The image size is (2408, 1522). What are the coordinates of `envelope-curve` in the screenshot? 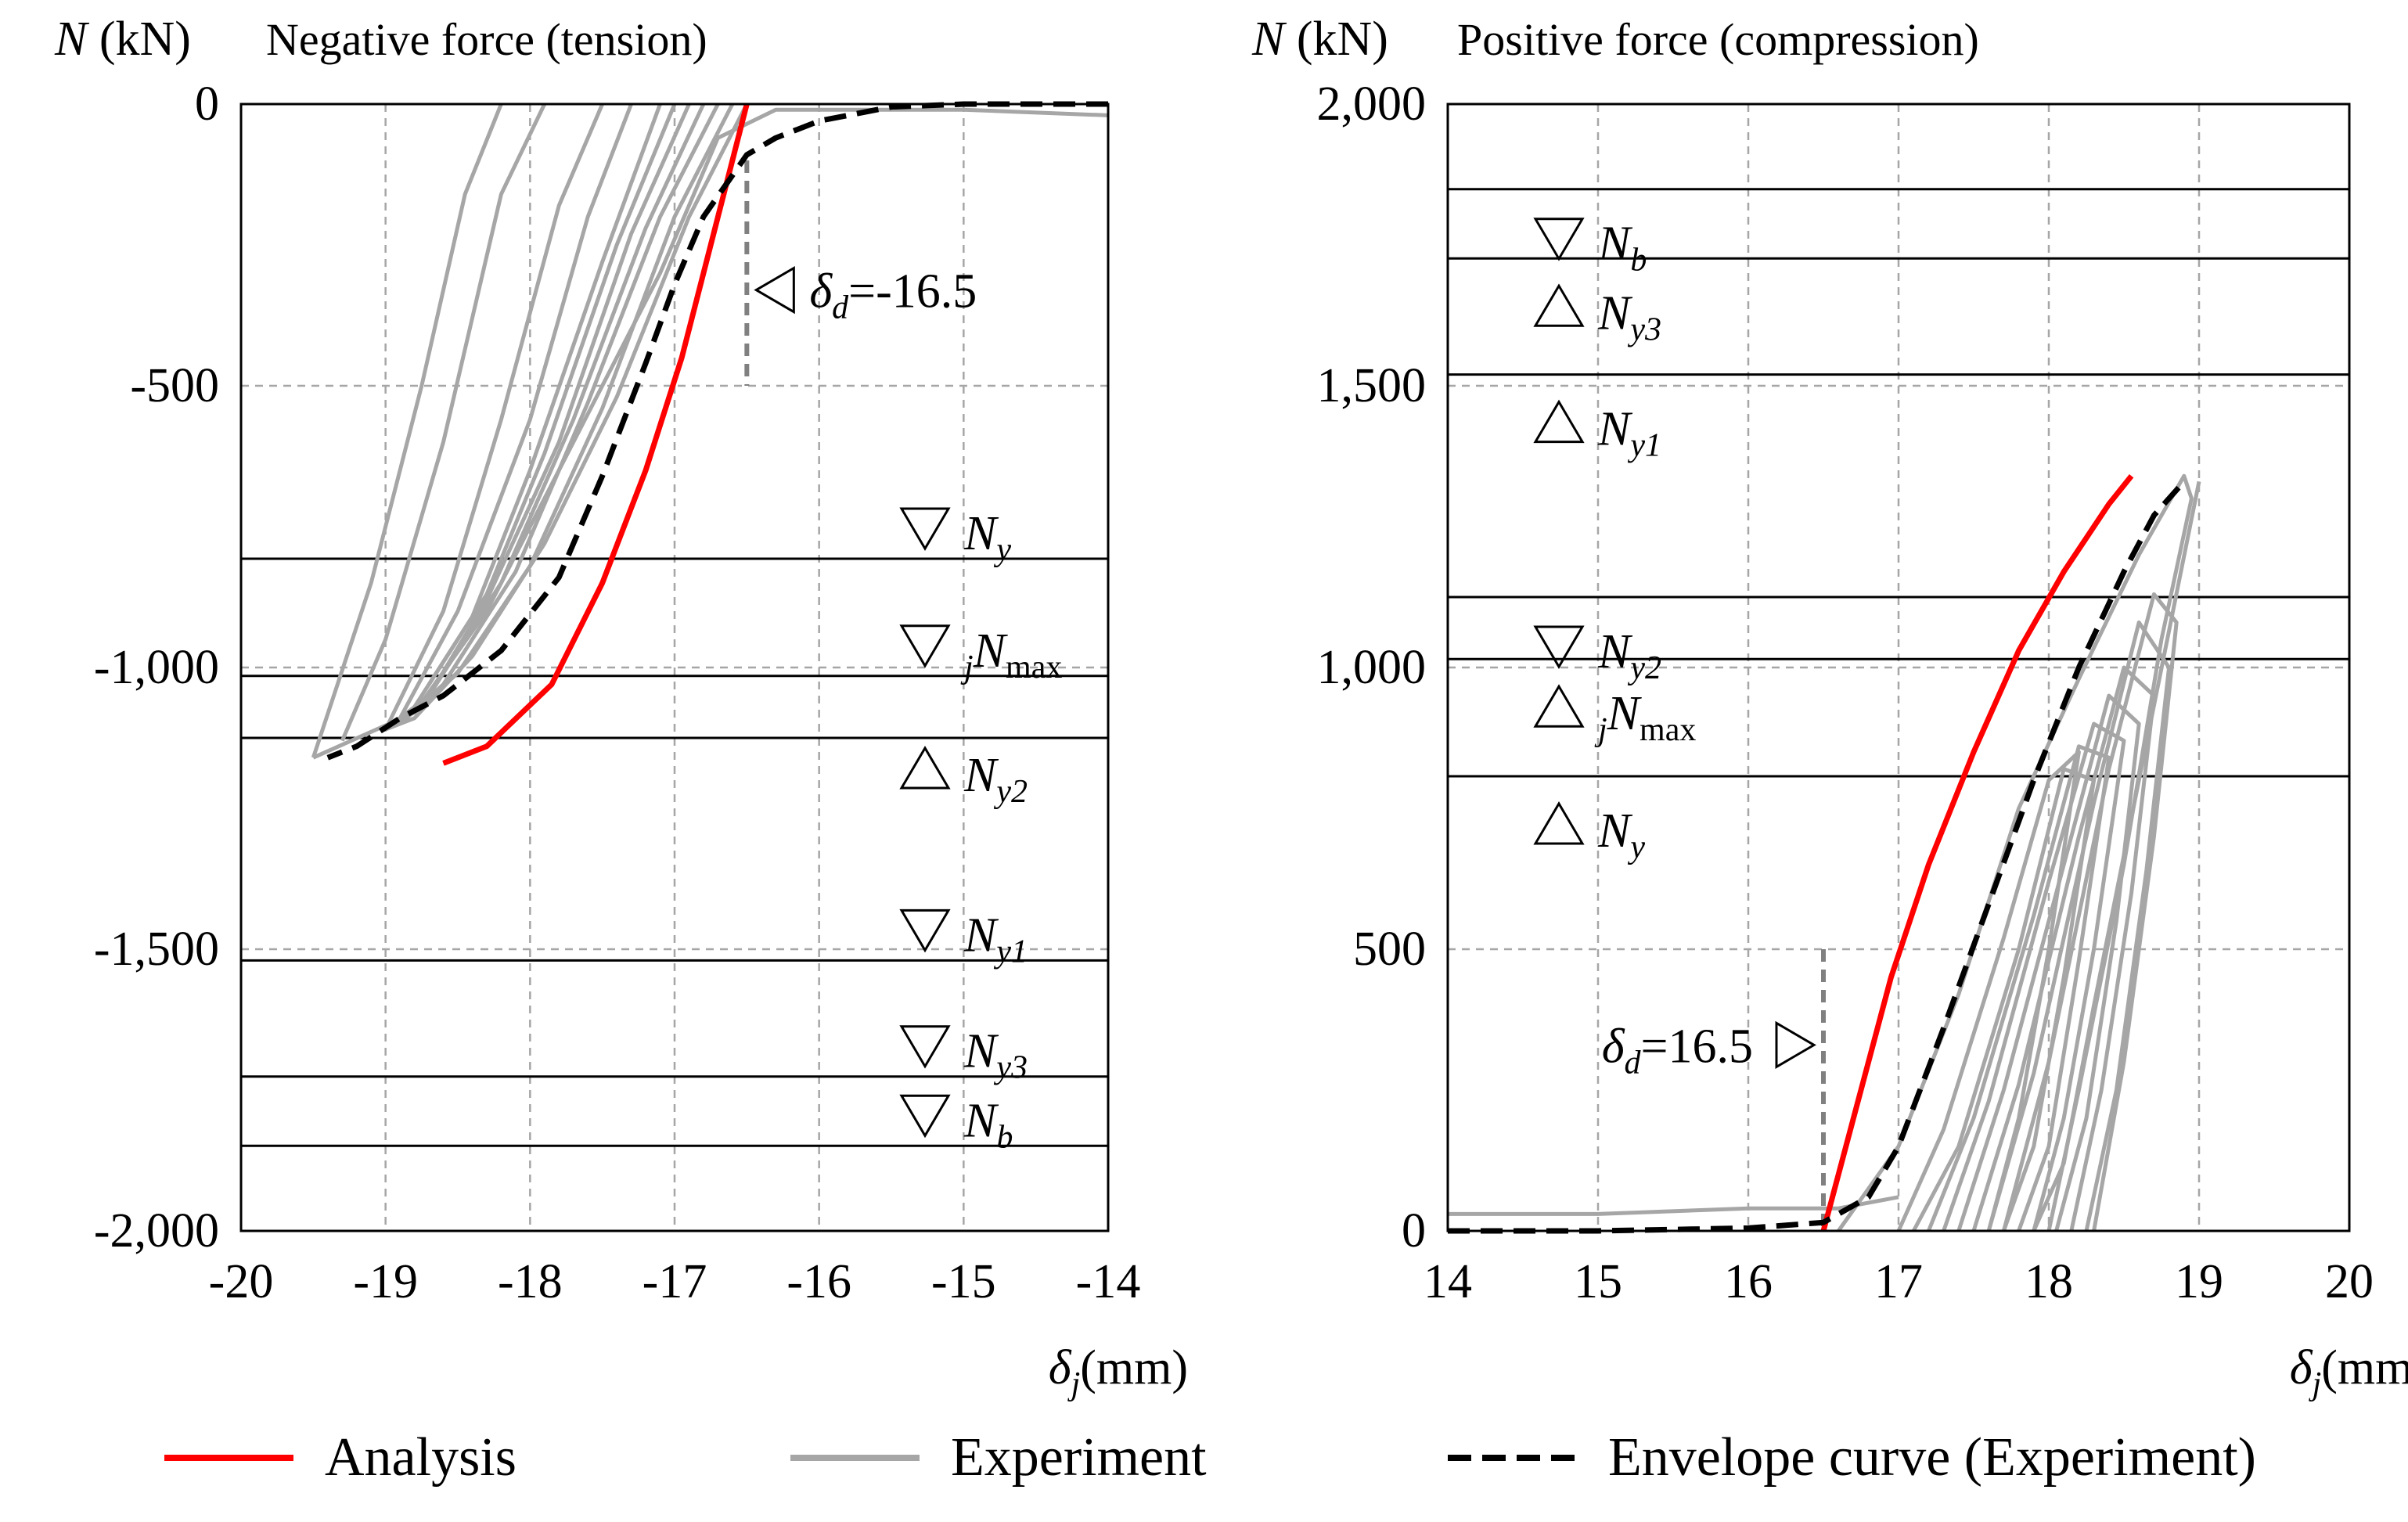 It's located at (717, 431).